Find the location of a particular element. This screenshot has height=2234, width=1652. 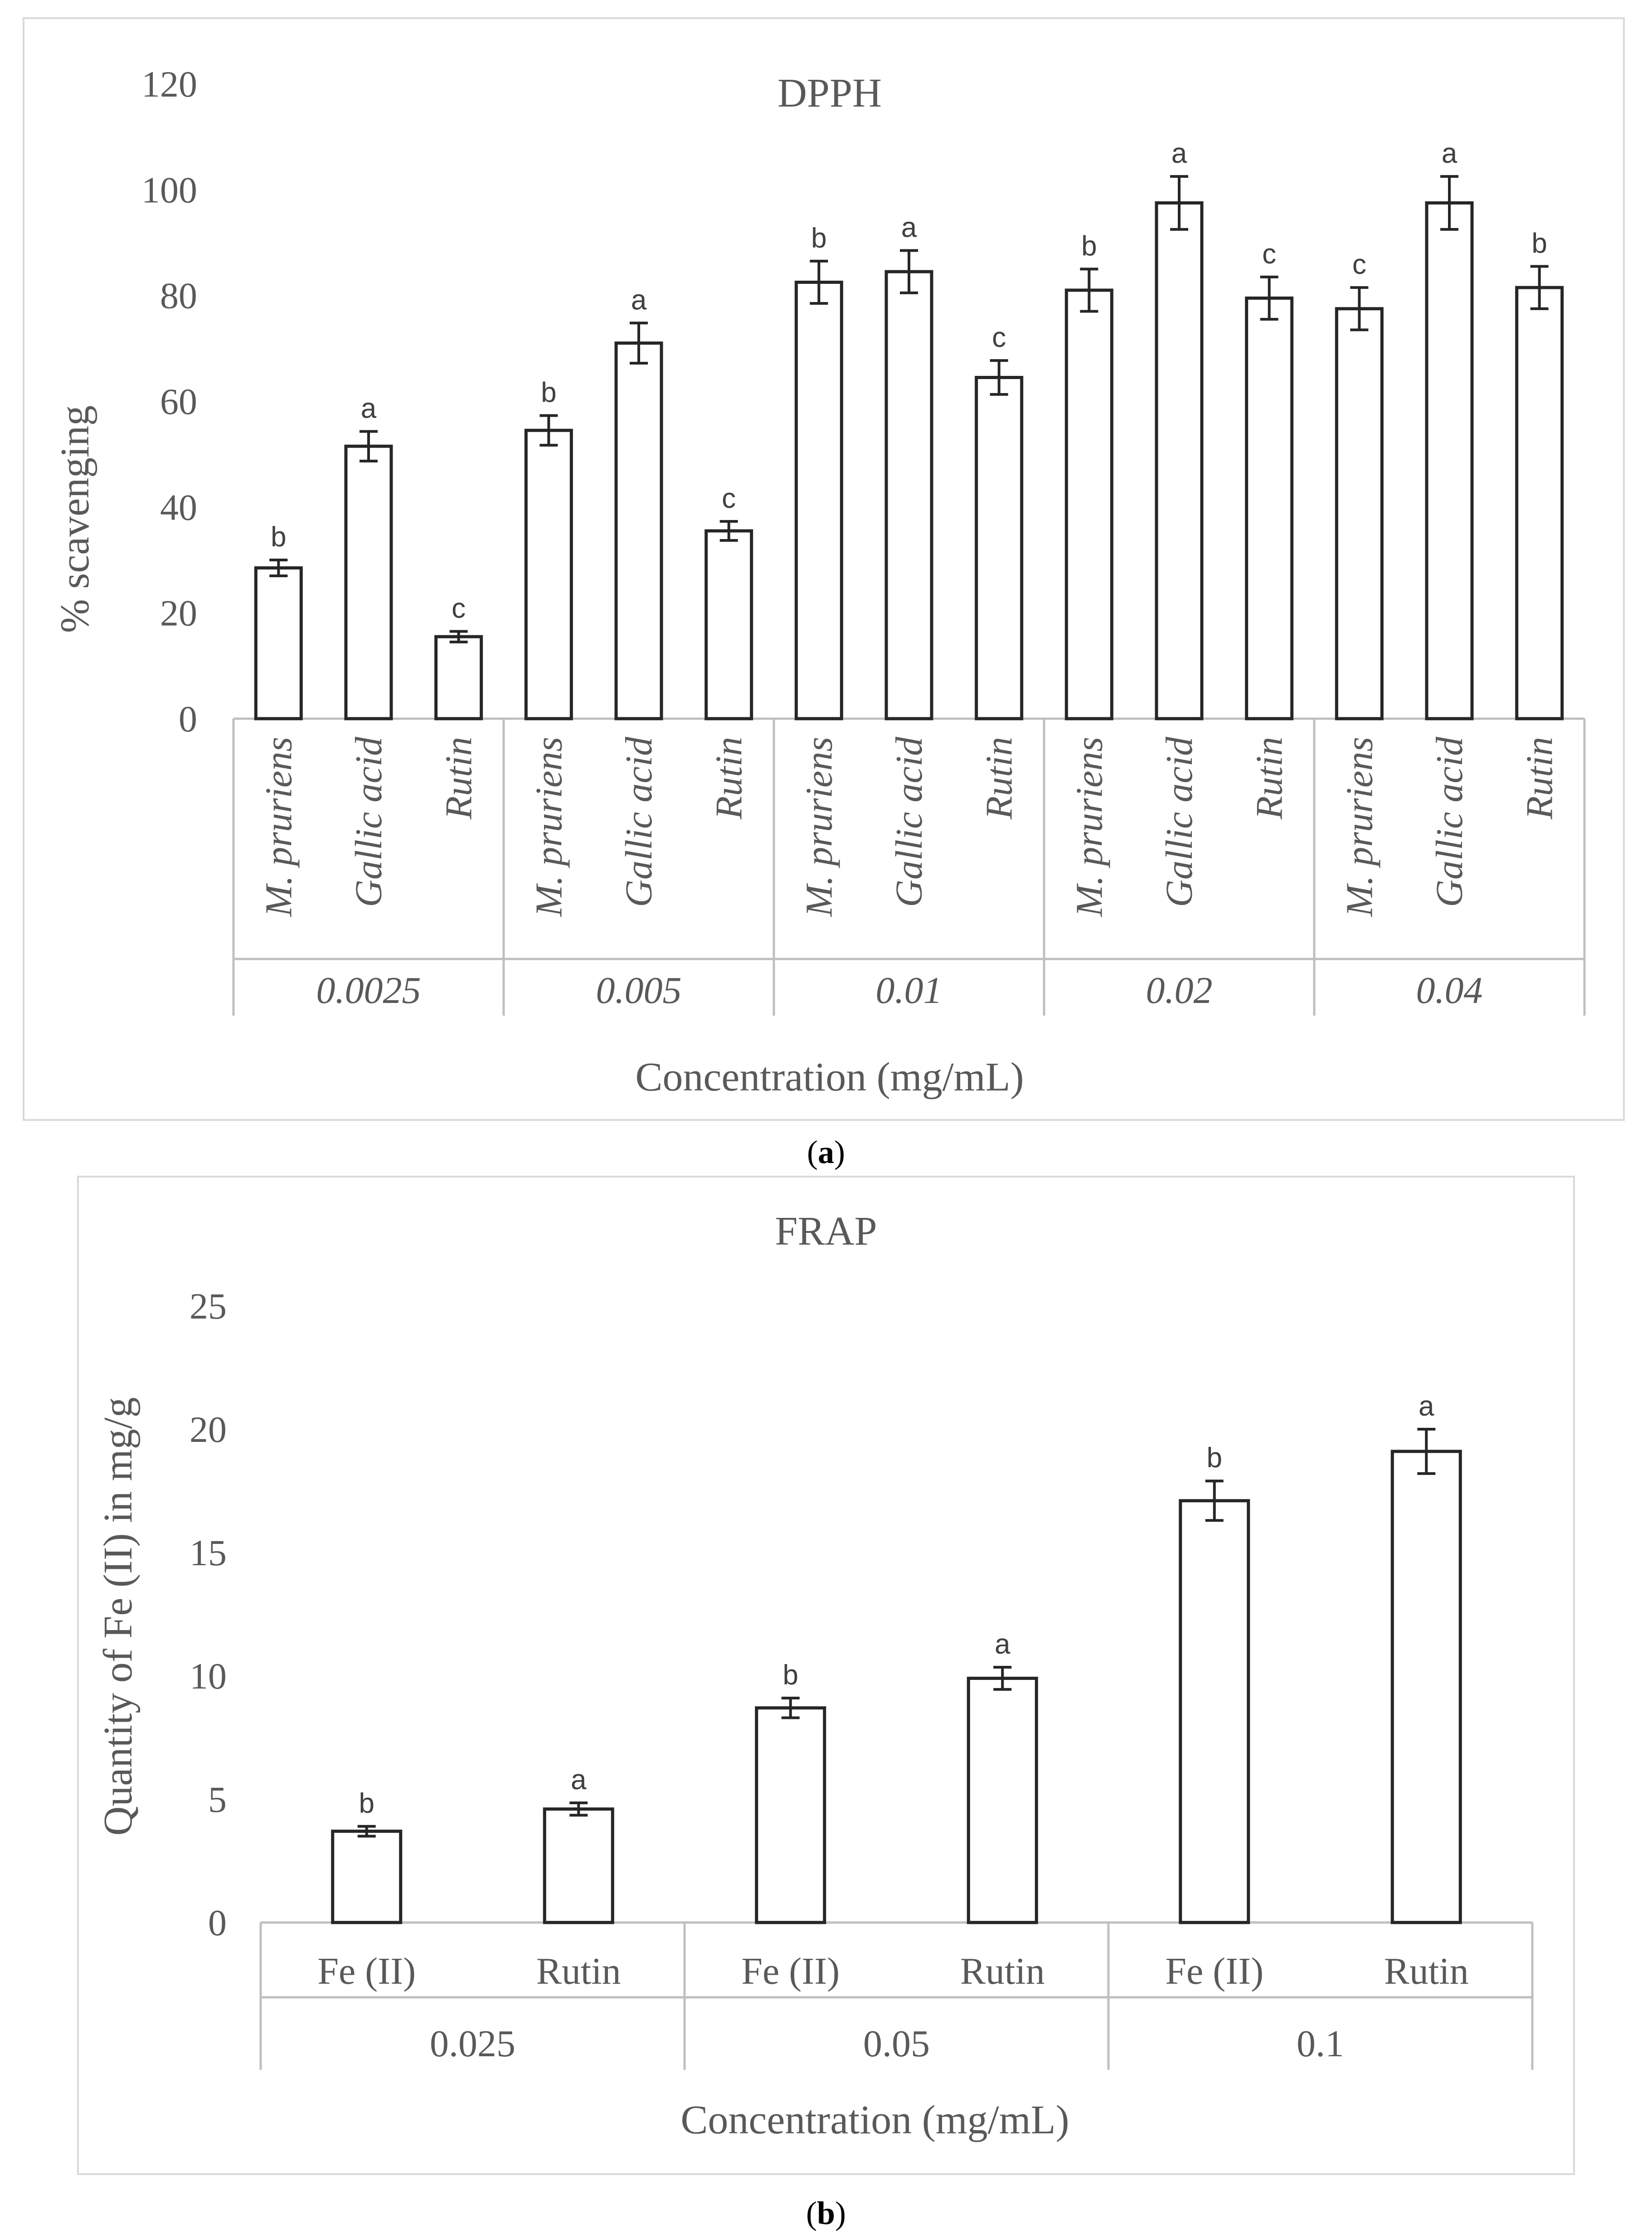

figure-caption-b: (b) is located at coordinates (826, 2213).